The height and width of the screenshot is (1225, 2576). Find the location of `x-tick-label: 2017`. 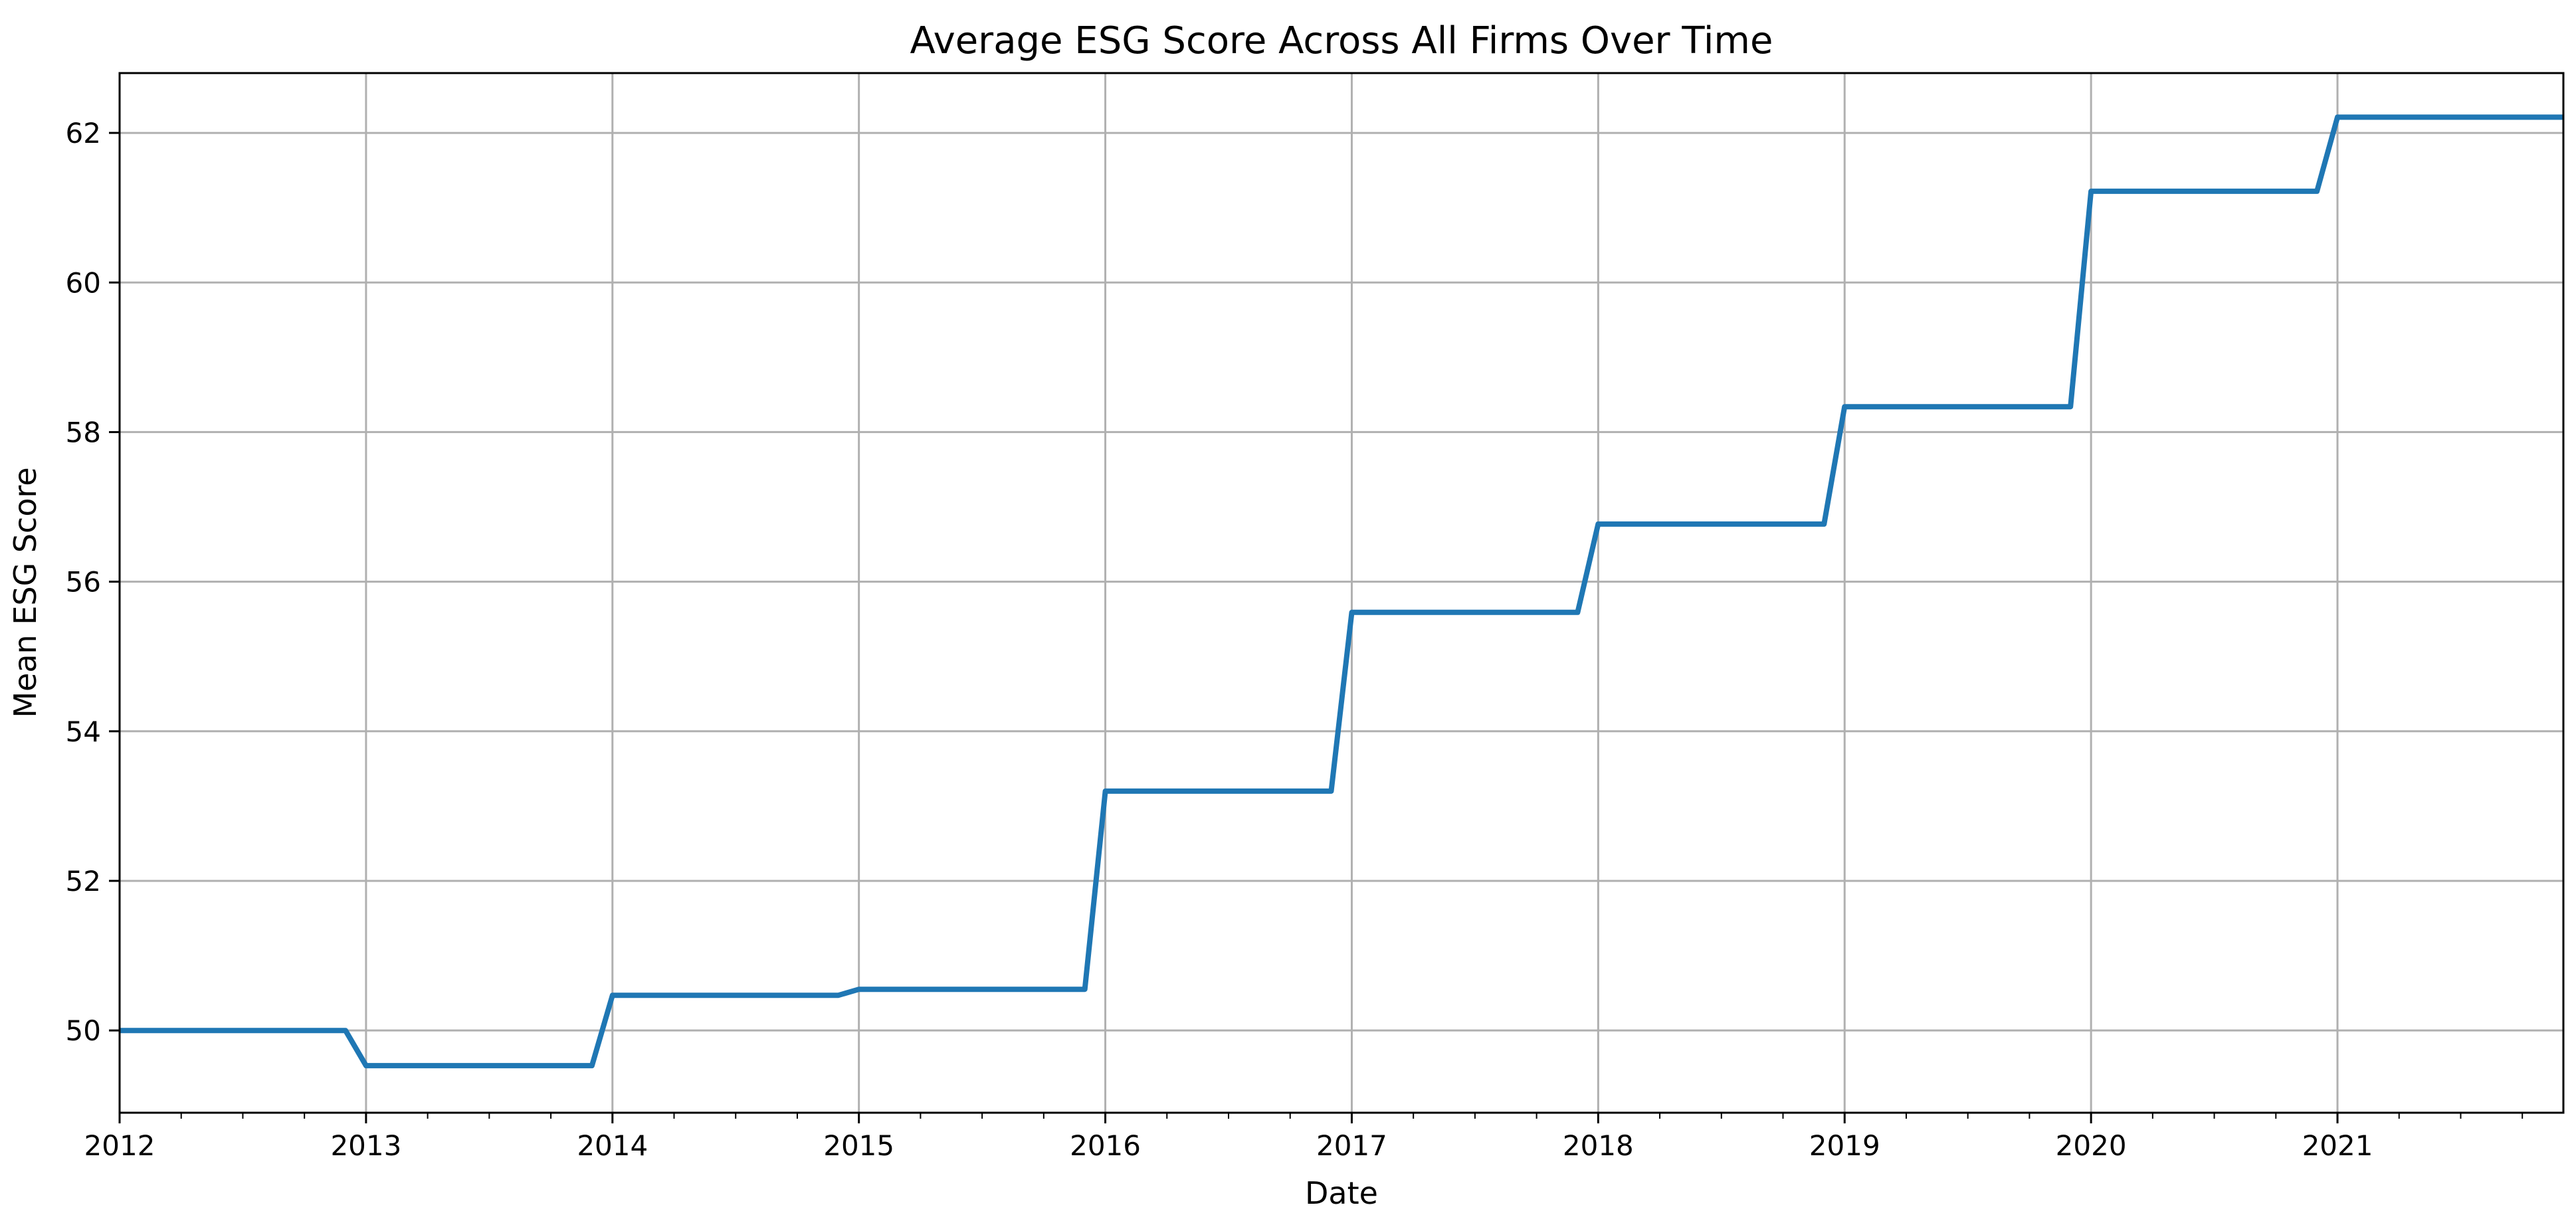

x-tick-label: 2017 is located at coordinates (1351, 1145).